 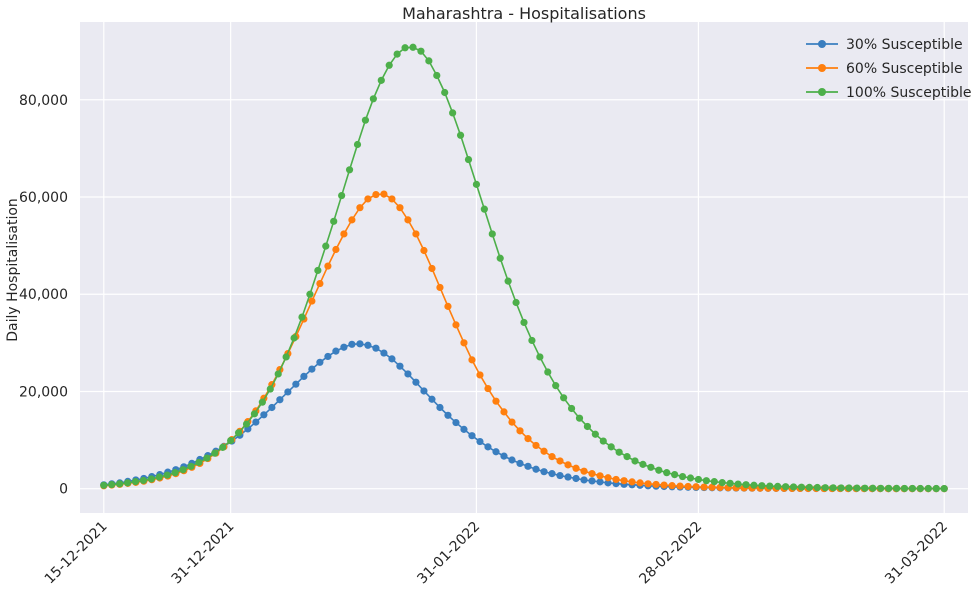 What do you see at coordinates (822, 44) in the screenshot?
I see `legend-marker` at bounding box center [822, 44].